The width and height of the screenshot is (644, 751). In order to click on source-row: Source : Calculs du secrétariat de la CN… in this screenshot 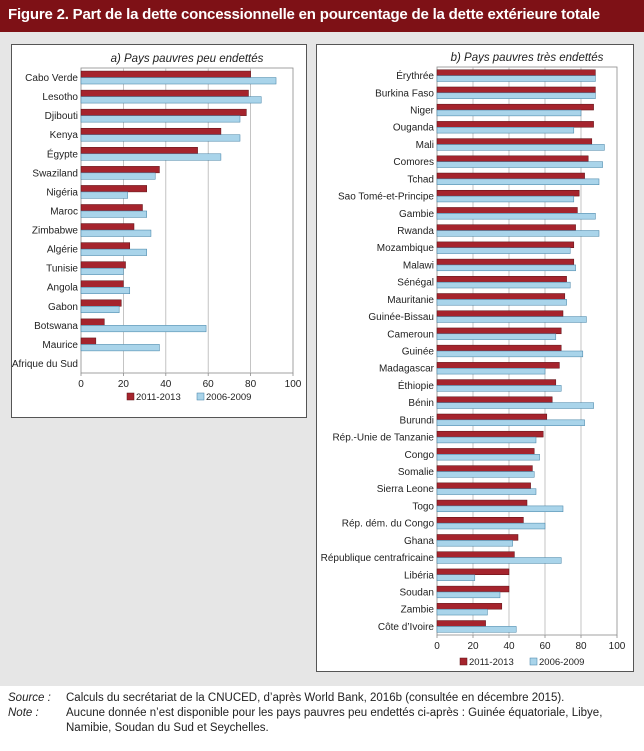, I will do `click(324, 698)`.